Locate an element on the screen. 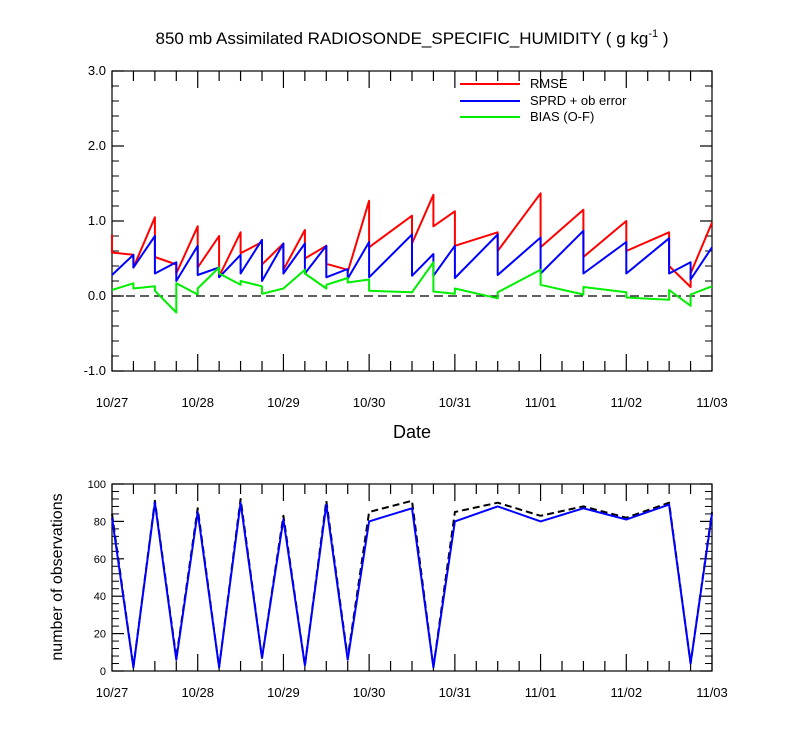  bottom-ytick-labels: 0 20 40 60 80 100 is located at coordinates (97, 578).